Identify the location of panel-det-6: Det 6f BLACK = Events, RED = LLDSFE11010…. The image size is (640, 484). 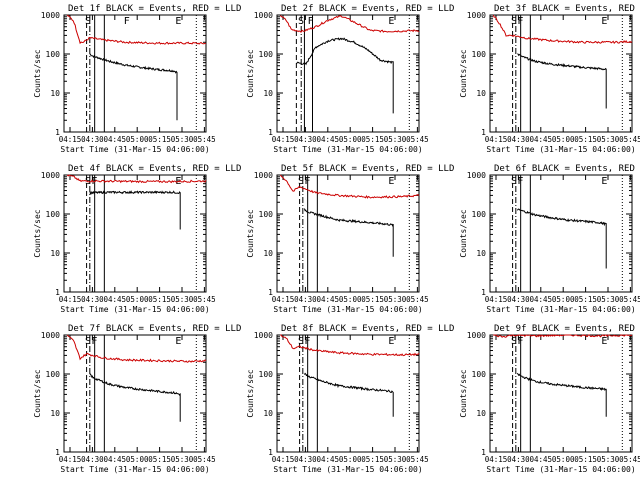
(549, 239).